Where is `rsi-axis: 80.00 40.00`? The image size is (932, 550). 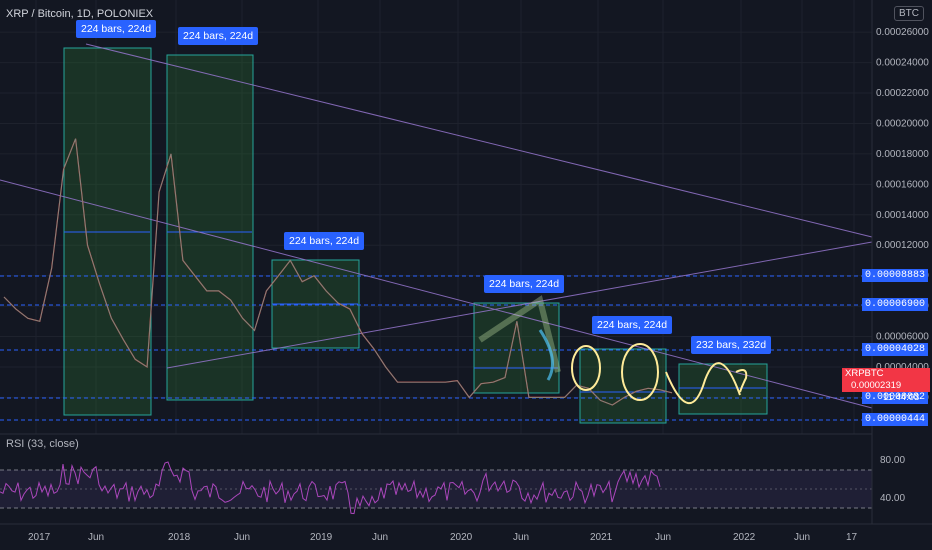 rsi-axis: 80.00 40.00 is located at coordinates (892, 479).